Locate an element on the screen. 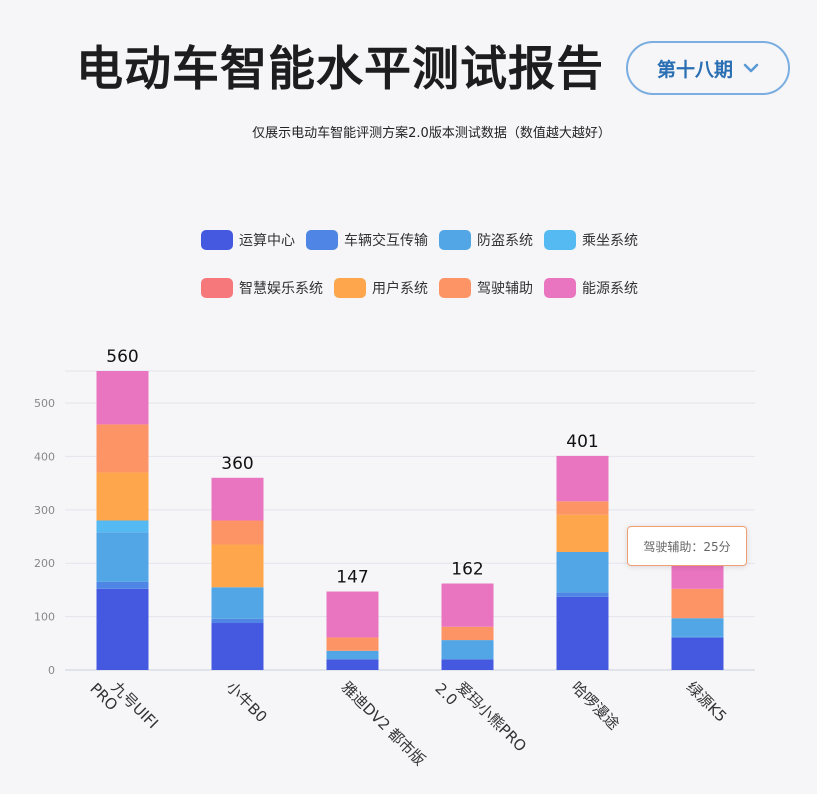  tooltip-text: 驾驶辅助：25分 is located at coordinates (687, 546).